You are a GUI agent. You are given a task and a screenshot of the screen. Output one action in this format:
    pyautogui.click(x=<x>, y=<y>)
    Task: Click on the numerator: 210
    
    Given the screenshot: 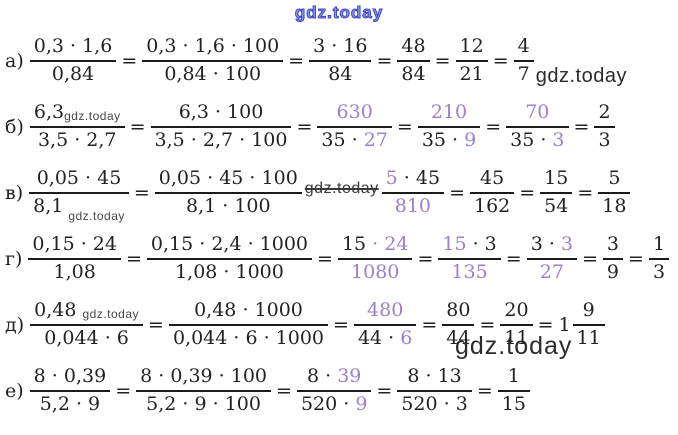 What is the action you would take?
    pyautogui.click(x=449, y=112)
    